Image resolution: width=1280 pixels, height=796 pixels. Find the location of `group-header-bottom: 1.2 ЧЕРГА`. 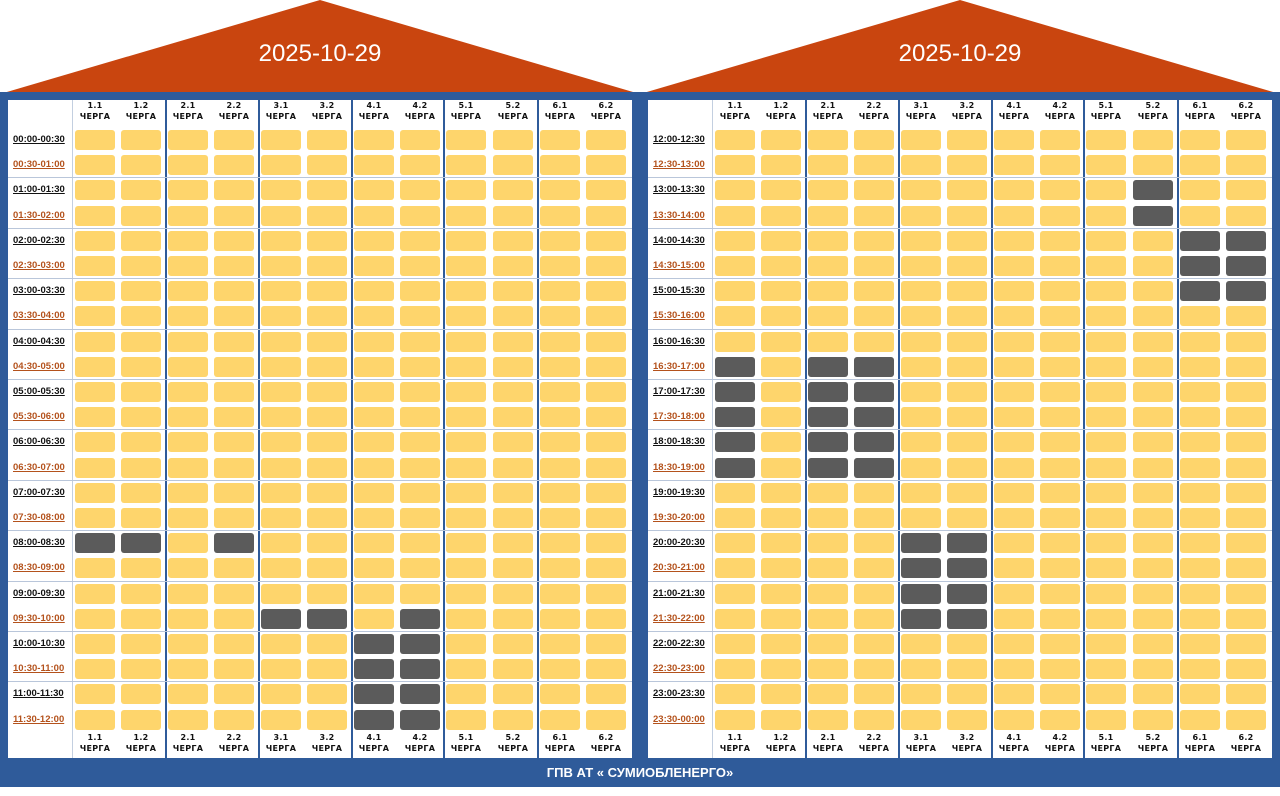

group-header-bottom: 1.2 ЧЕРГА is located at coordinates (141, 743).